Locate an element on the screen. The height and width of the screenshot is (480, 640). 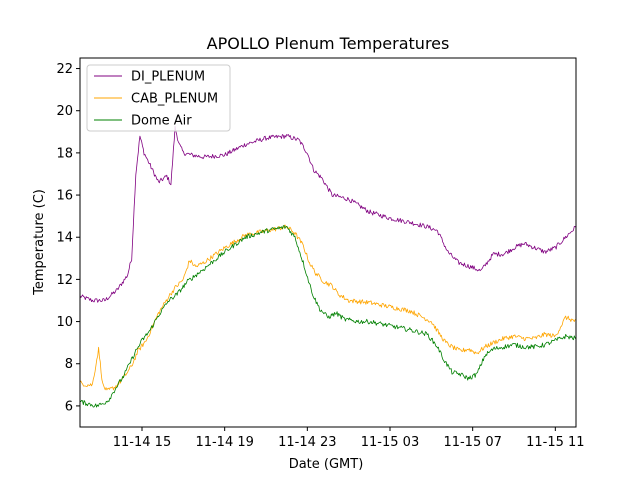
y-axis: 6 8 10 12 14 16 18 20 22 is located at coordinates (68, 238).